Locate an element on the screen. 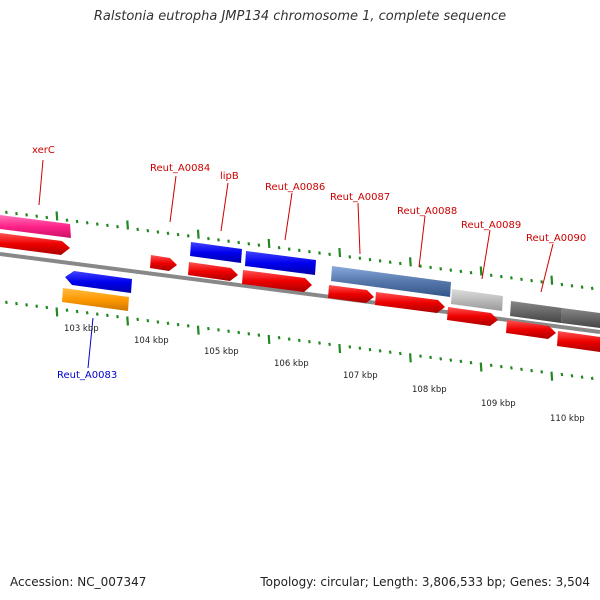 The width and height of the screenshot is (600, 600). cds-0089-feature is located at coordinates (472, 316).